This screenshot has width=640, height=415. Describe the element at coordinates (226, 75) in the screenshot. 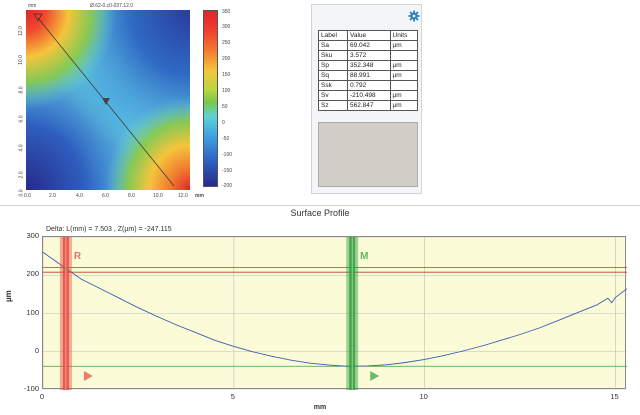

I see `colorbar-tick: 150` at that location.